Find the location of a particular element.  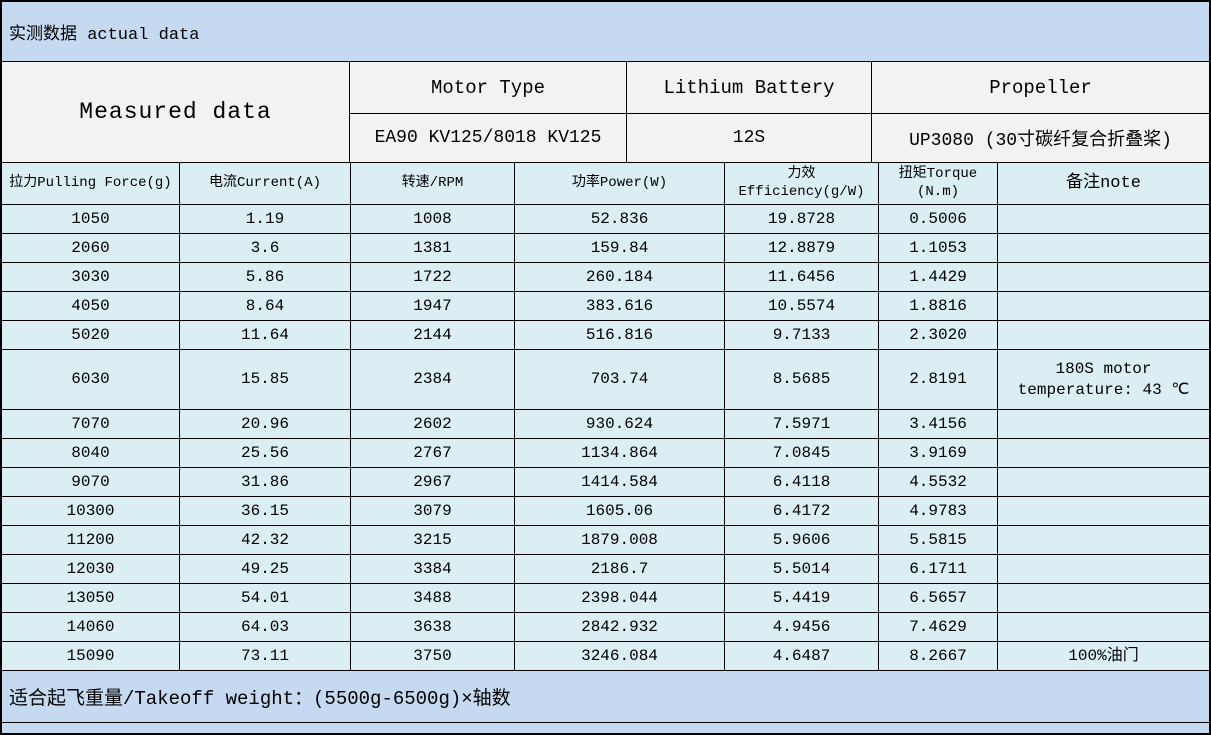

table-row: 11200 42.32 3215 1879.008 5.9606 5.5815 is located at coordinates (605, 540).